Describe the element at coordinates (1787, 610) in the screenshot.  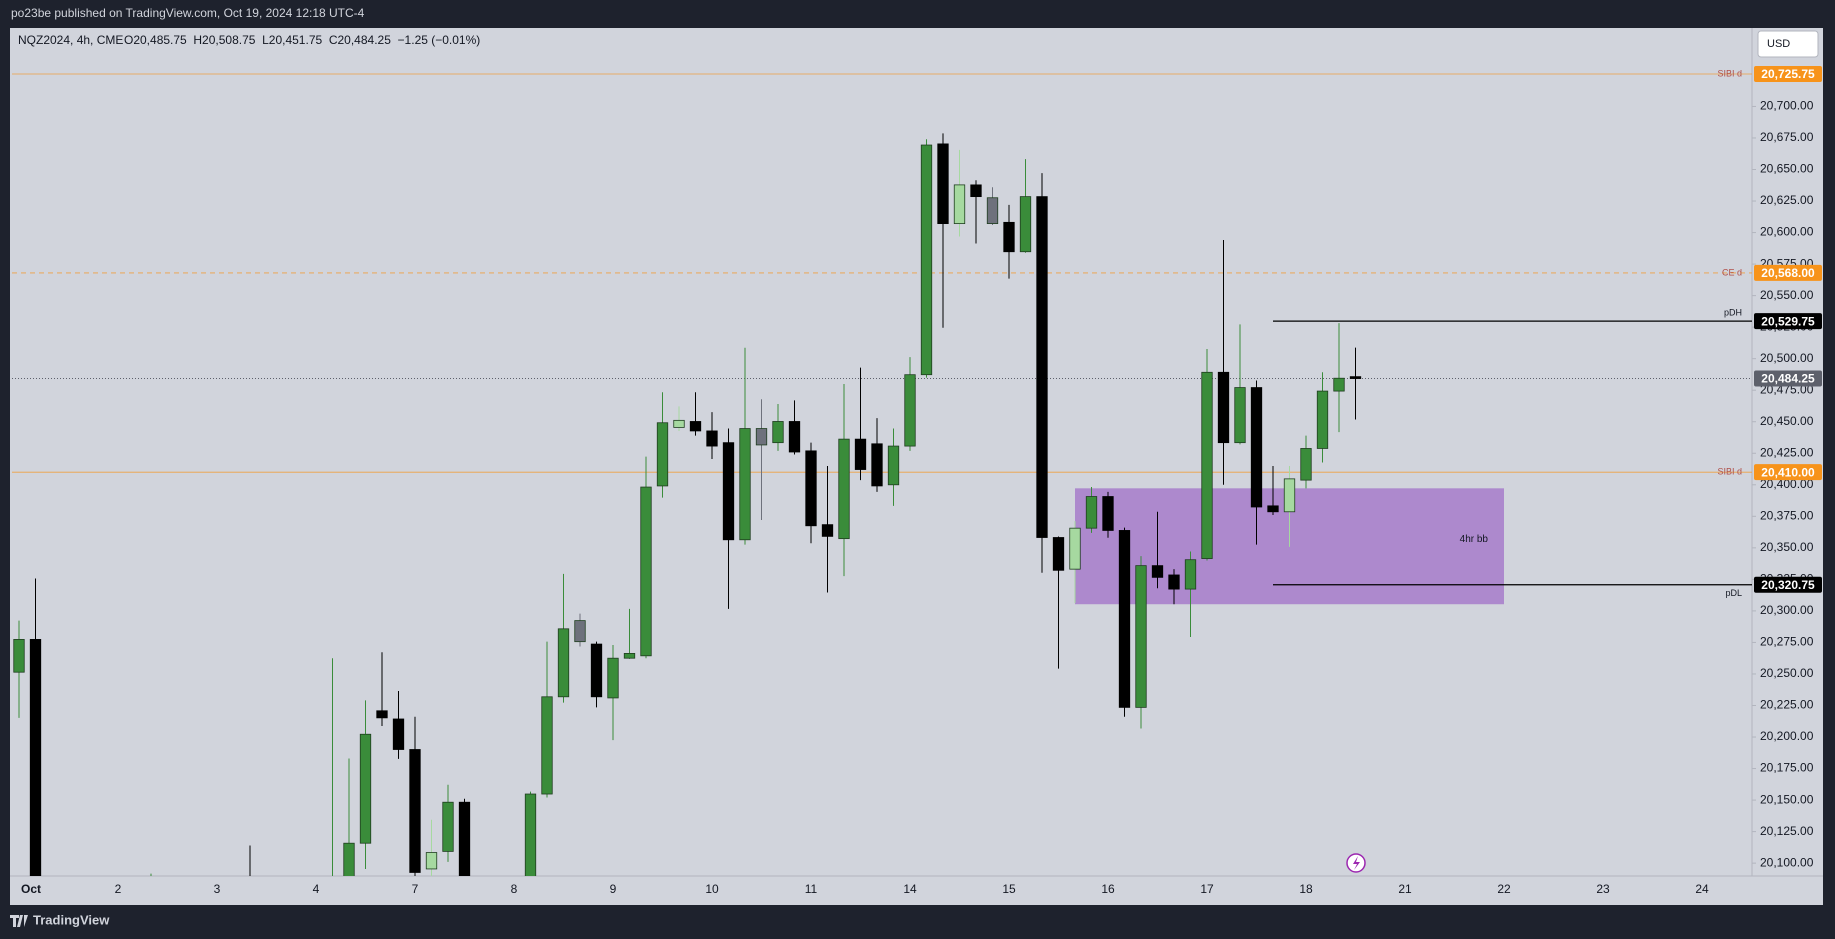
I see `y-tick-label: 20,300.00` at that location.